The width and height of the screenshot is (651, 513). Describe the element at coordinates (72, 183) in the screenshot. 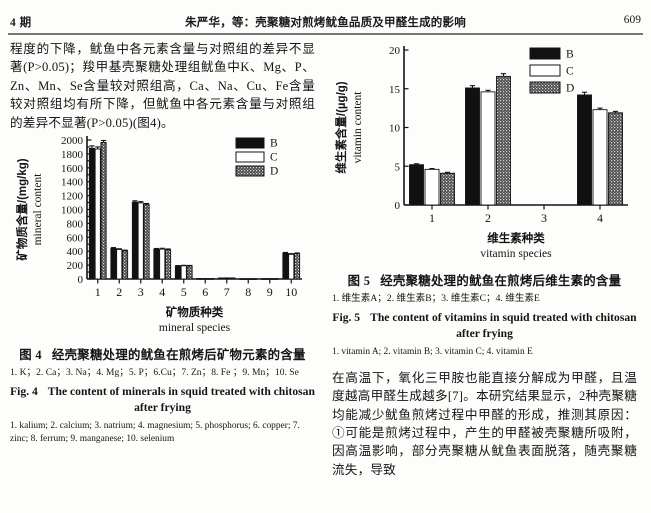

I see `y-tick-label: 1400` at that location.